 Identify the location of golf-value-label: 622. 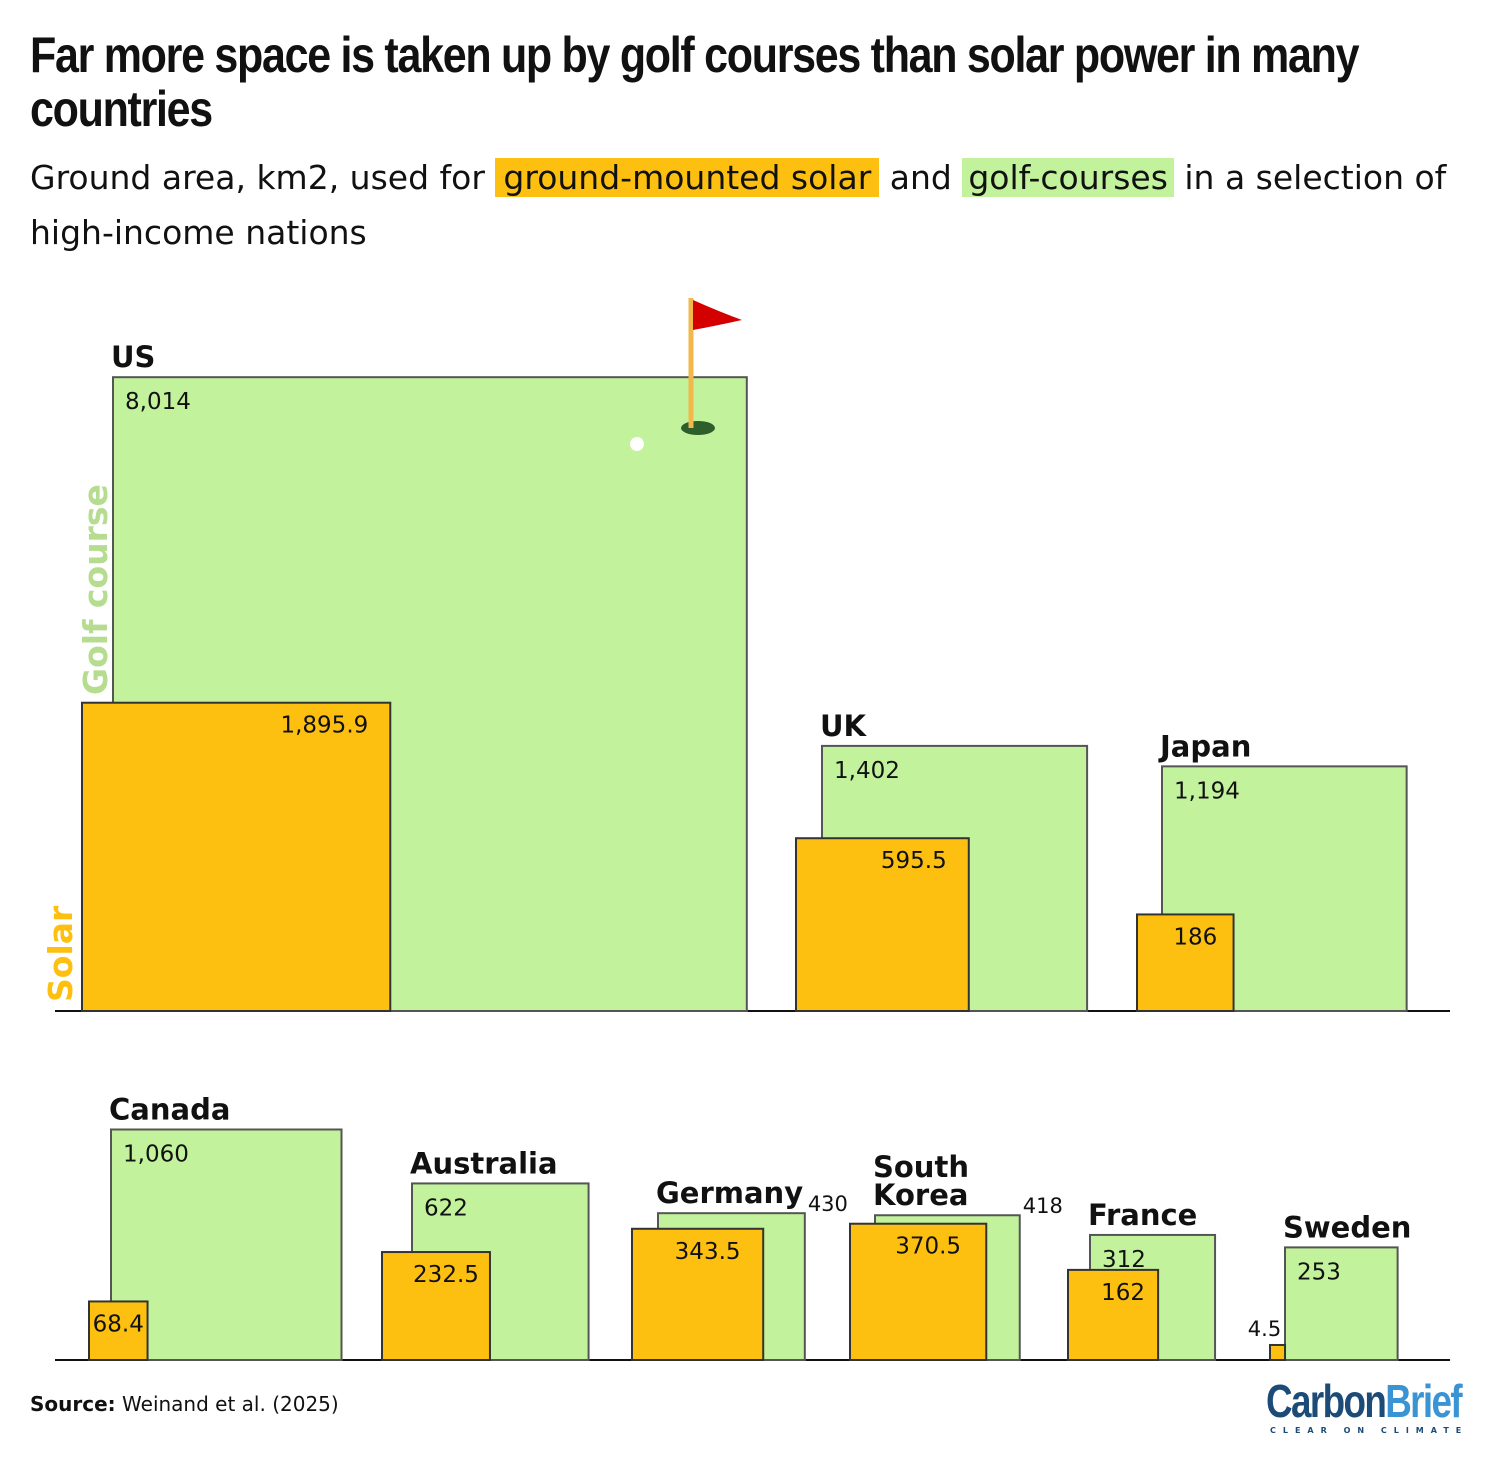
(446, 1208).